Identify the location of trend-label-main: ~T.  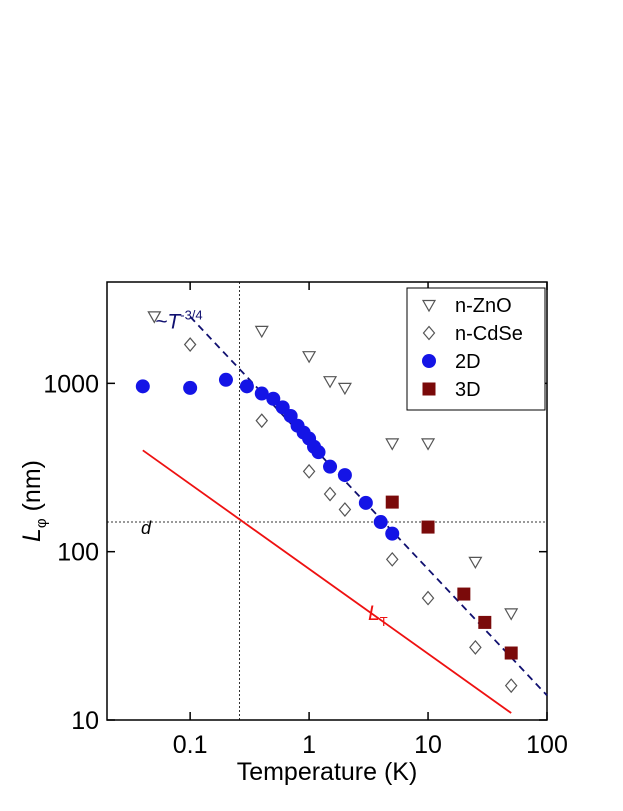
(168, 322).